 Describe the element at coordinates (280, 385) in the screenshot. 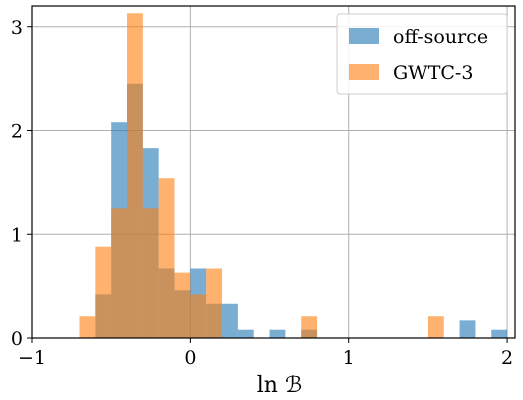

I see `x-axis-label: ln ℬ` at that location.